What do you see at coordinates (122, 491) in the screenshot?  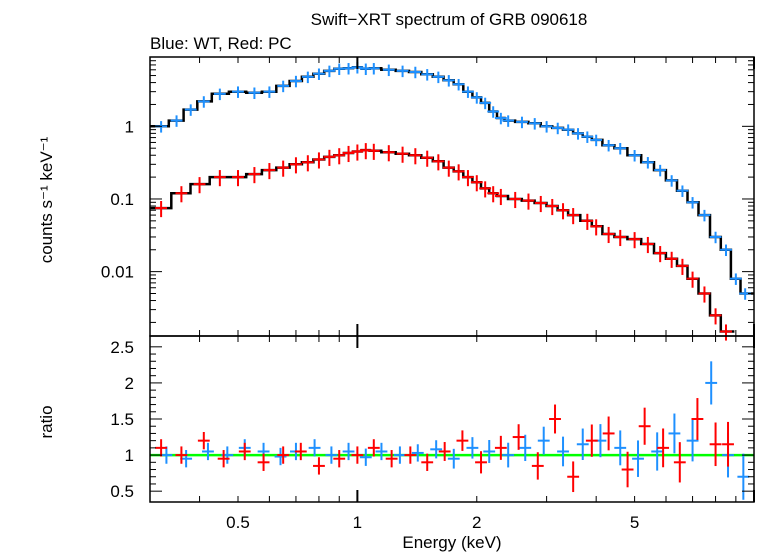 I see `bottom-y-tick-label: 0.5` at bounding box center [122, 491].